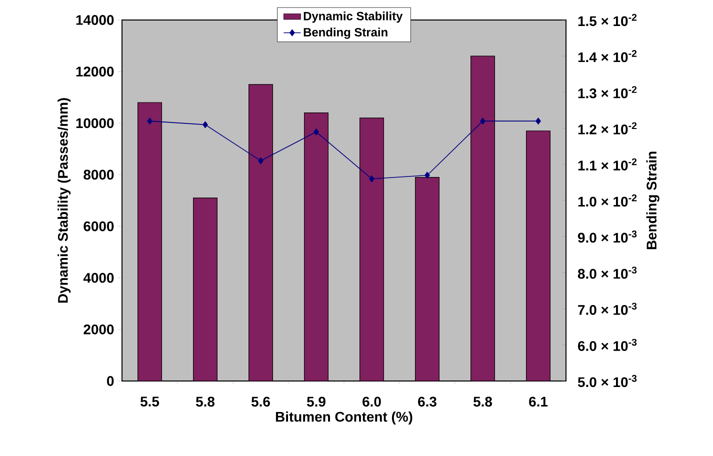  Describe the element at coordinates (653, 201) in the screenshot. I see `y2-axis-title: Bending Strain` at that location.